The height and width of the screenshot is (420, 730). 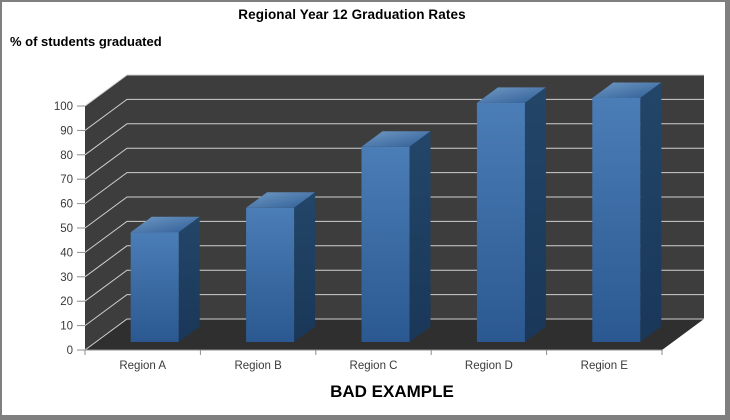 What do you see at coordinates (66, 180) in the screenshot?
I see `y-tick-label: 70` at bounding box center [66, 180].